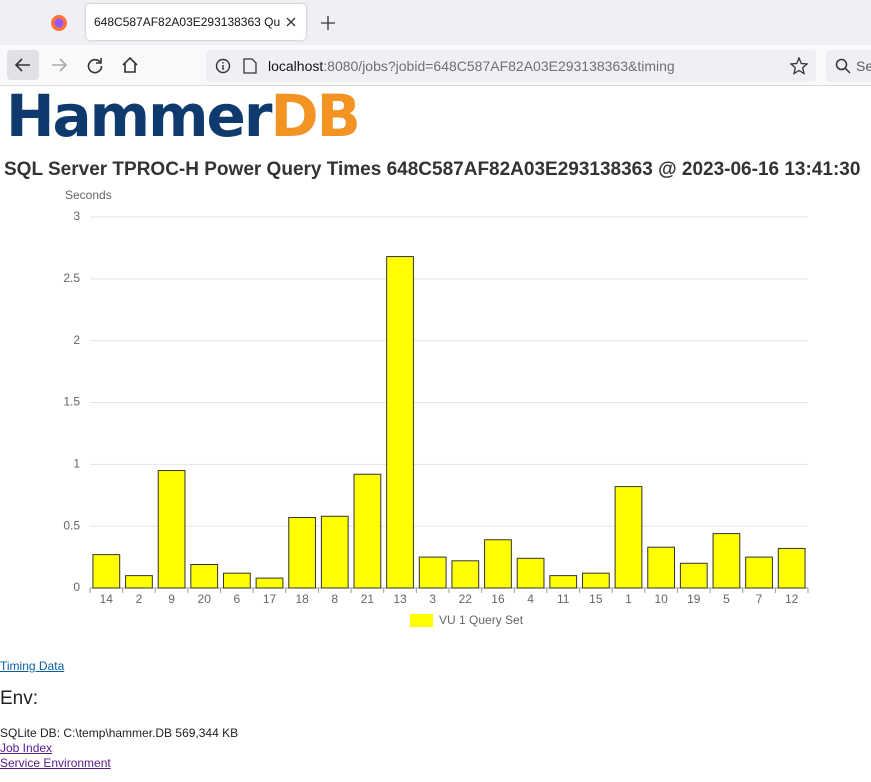 The image size is (871, 782). What do you see at coordinates (291, 22) in the screenshot?
I see `close-tab` at bounding box center [291, 22].